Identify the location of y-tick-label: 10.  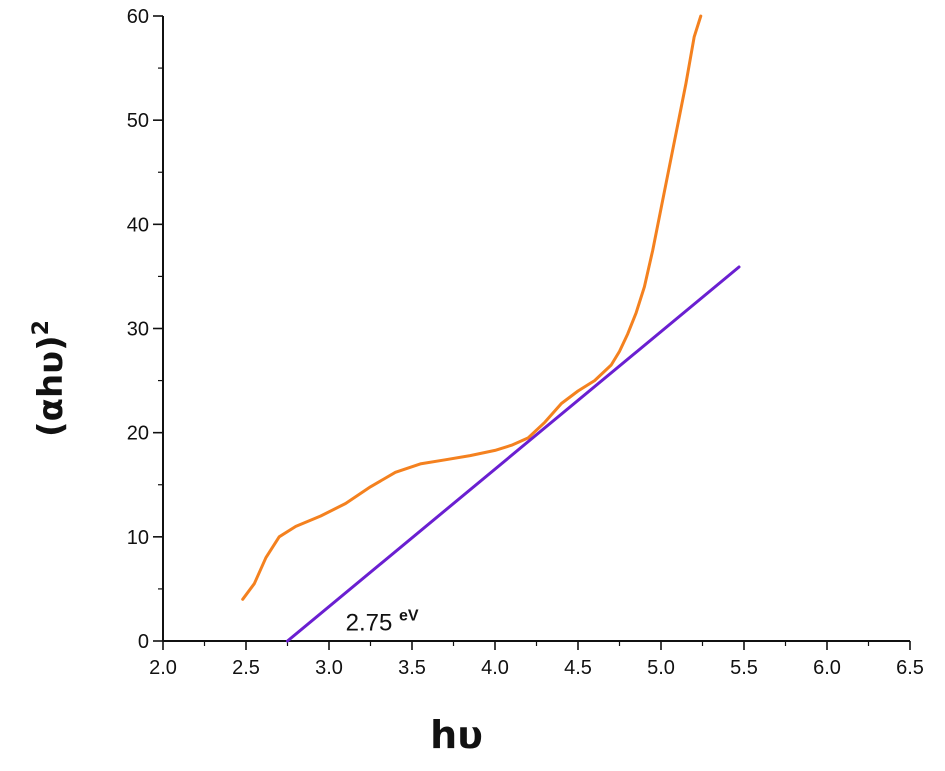
(138, 538).